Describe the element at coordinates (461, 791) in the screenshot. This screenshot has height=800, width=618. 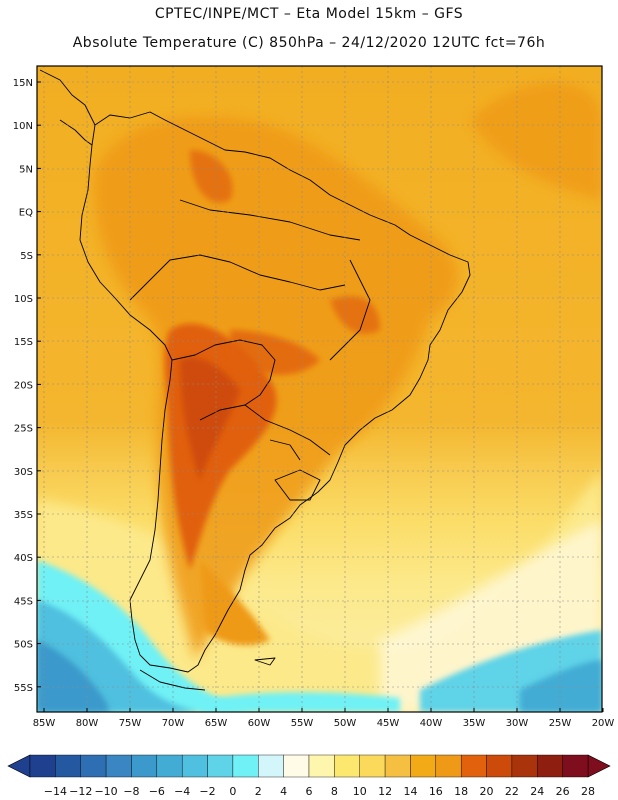
I see `colorbar-label: 18` at that location.